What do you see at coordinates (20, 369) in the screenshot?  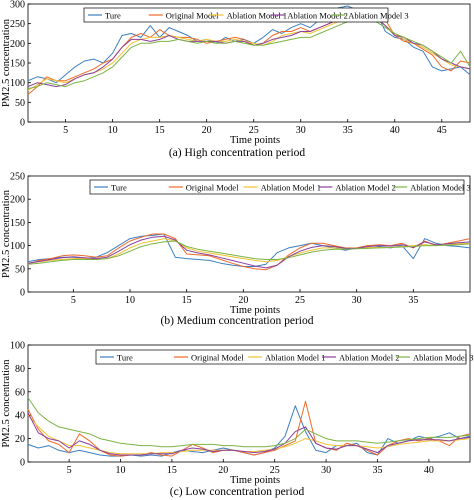 I see `y-tick-label: 80` at bounding box center [20, 369].